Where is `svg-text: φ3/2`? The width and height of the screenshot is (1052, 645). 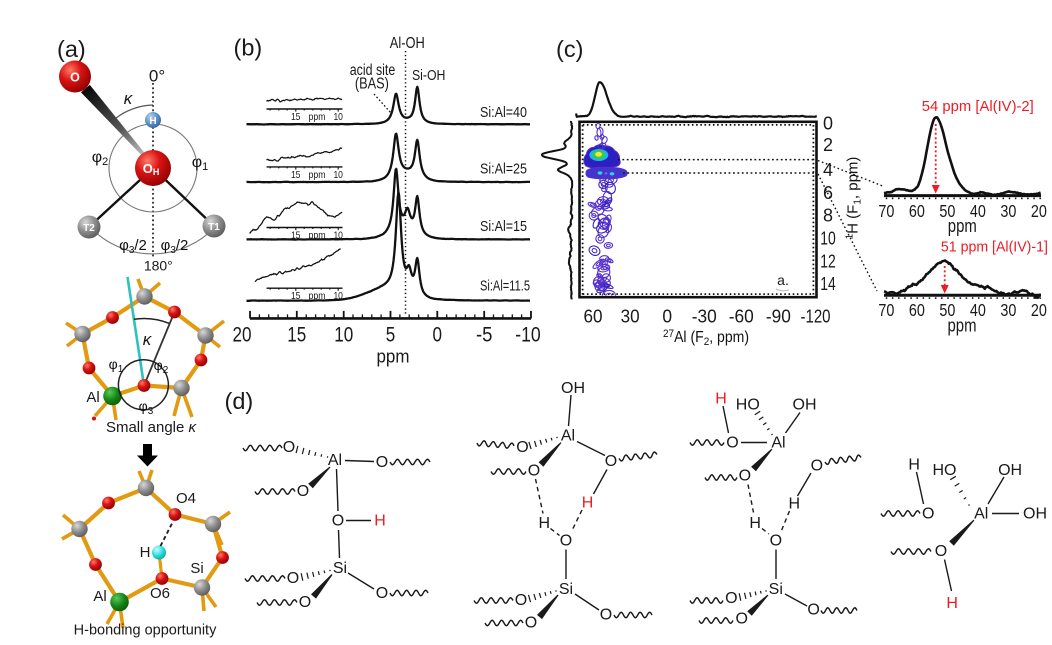
svg-text: φ3/2 is located at coordinates (133, 246).